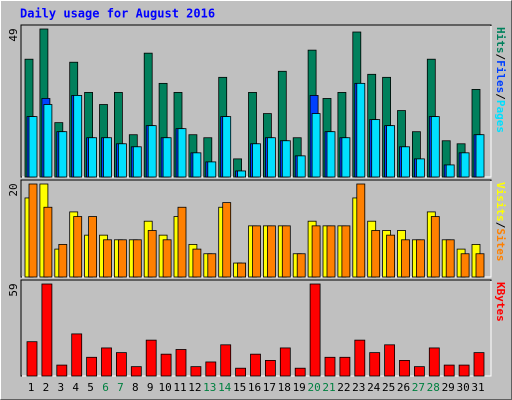 The image size is (512, 400). What do you see at coordinates (500, 244) in the screenshot?
I see `legend-entry: Sites` at bounding box center [500, 244].